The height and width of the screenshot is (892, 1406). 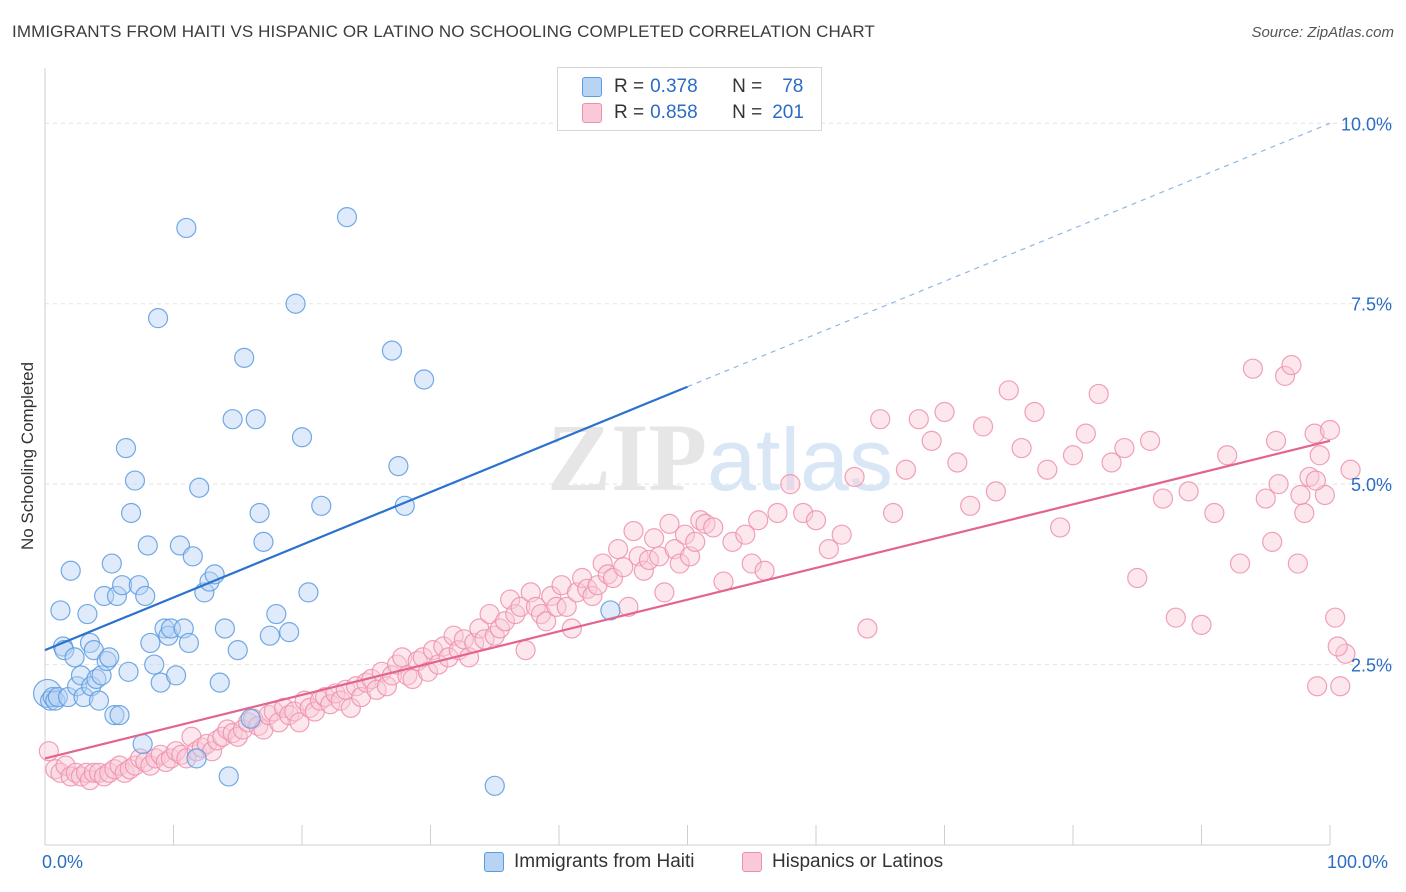 I want to click on series-label-hispanic: Hispanics or Latinos, so click(x=858, y=861).